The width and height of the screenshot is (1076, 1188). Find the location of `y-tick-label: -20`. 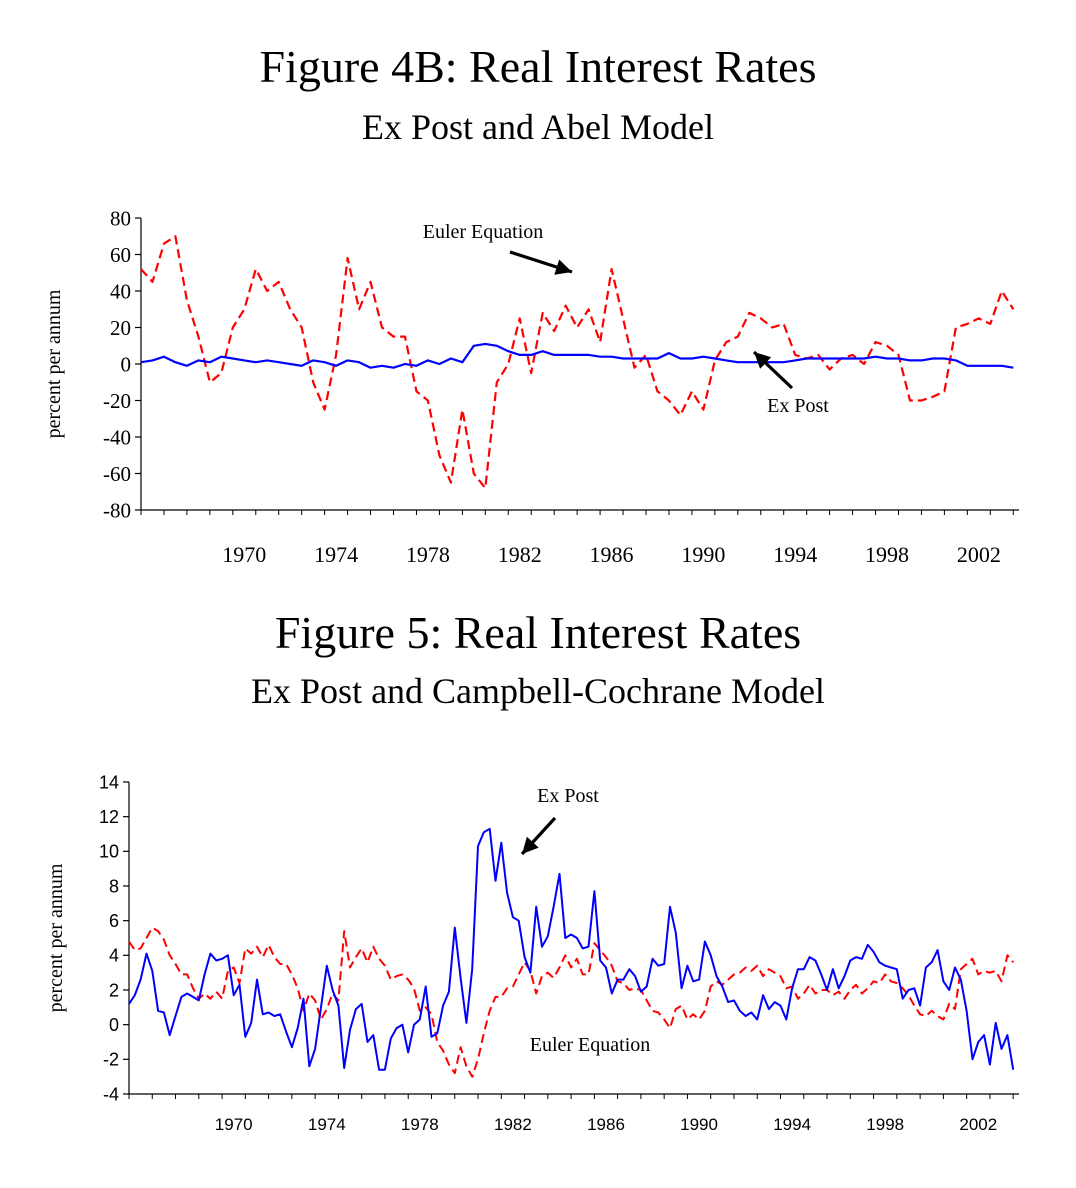

y-tick-label: -20 is located at coordinates (117, 401).